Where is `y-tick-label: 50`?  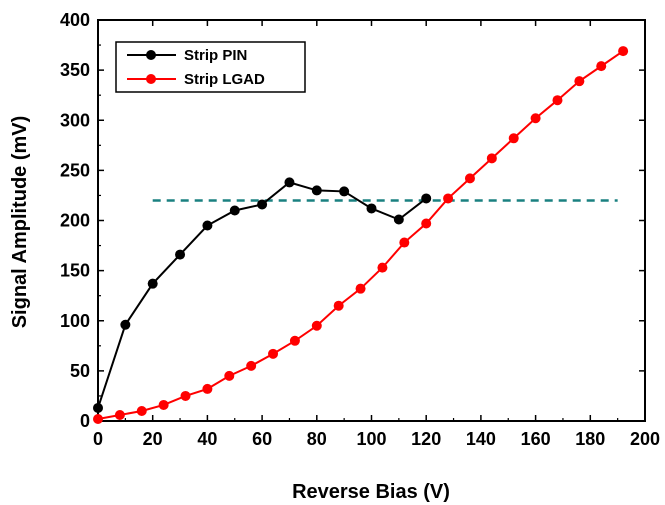 y-tick-label: 50 is located at coordinates (80, 371).